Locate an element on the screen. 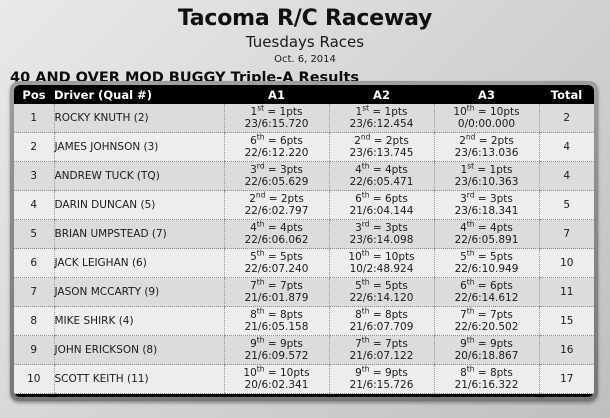 The width and height of the screenshot is (610, 418). heat-place-a2: 8 is located at coordinates (358, 314).